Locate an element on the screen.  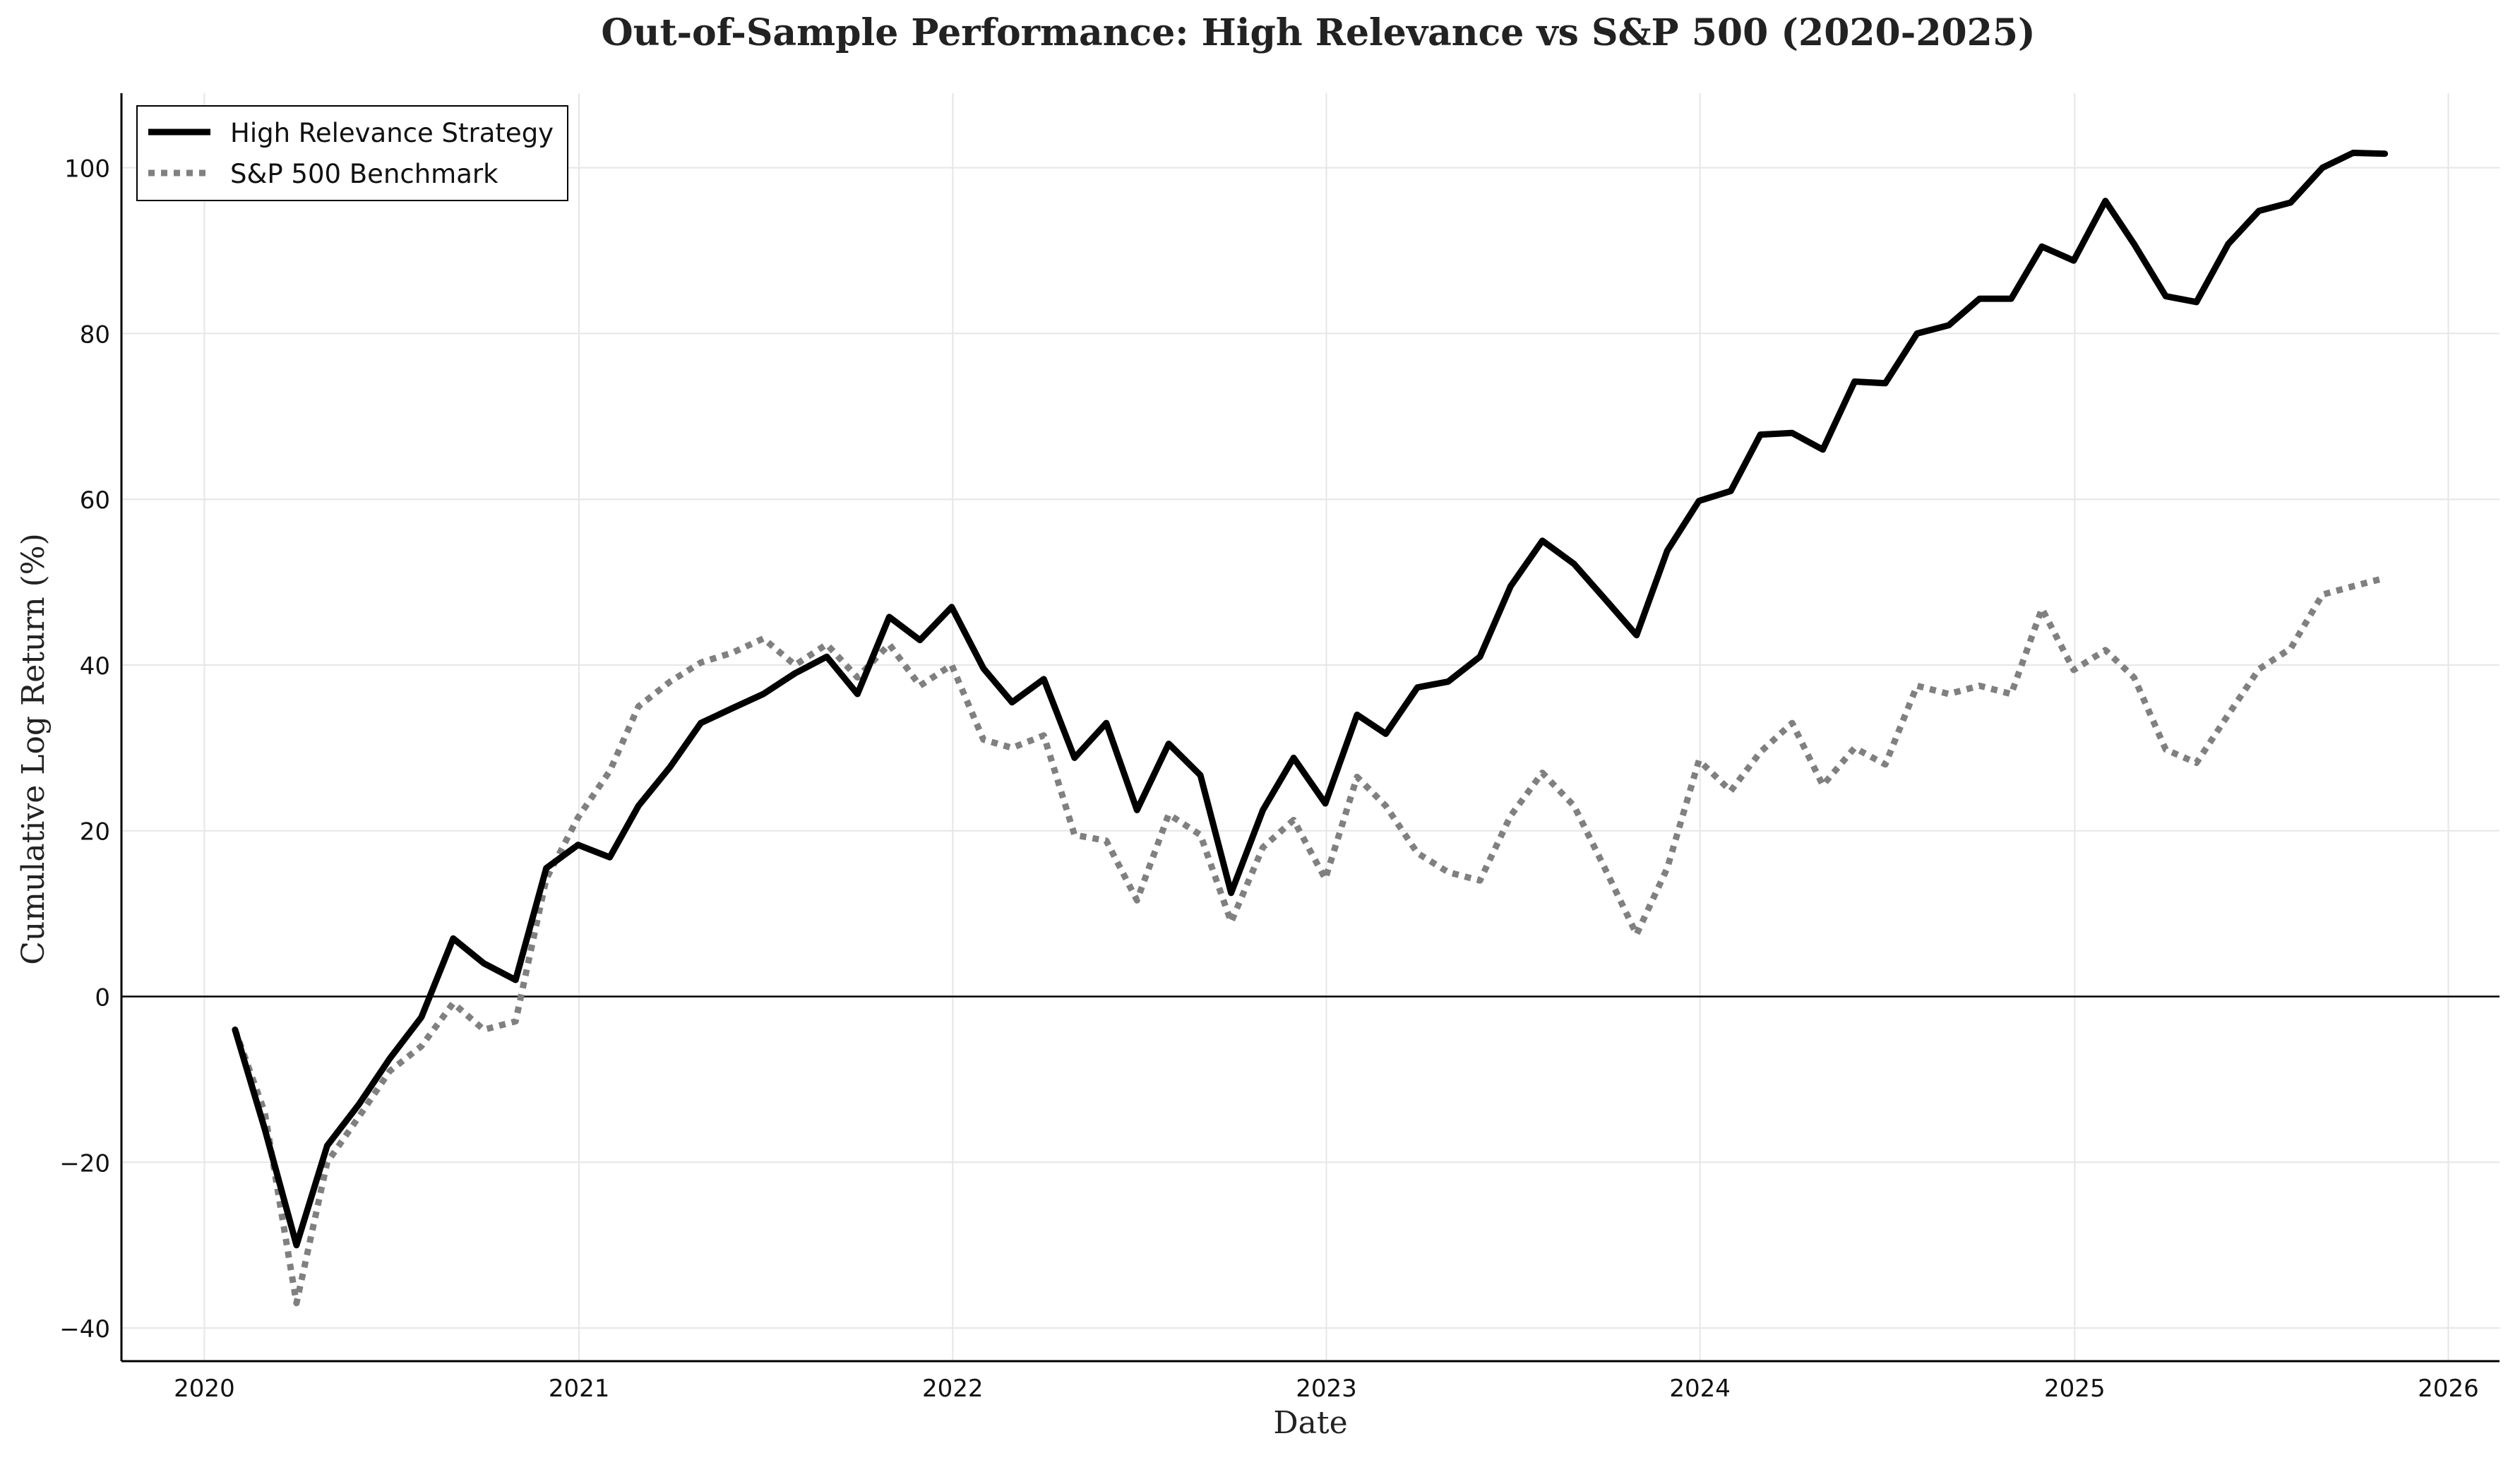
y-tick-labels: −40 −20 0 20 40 60 80 100 is located at coordinates (84, 749).